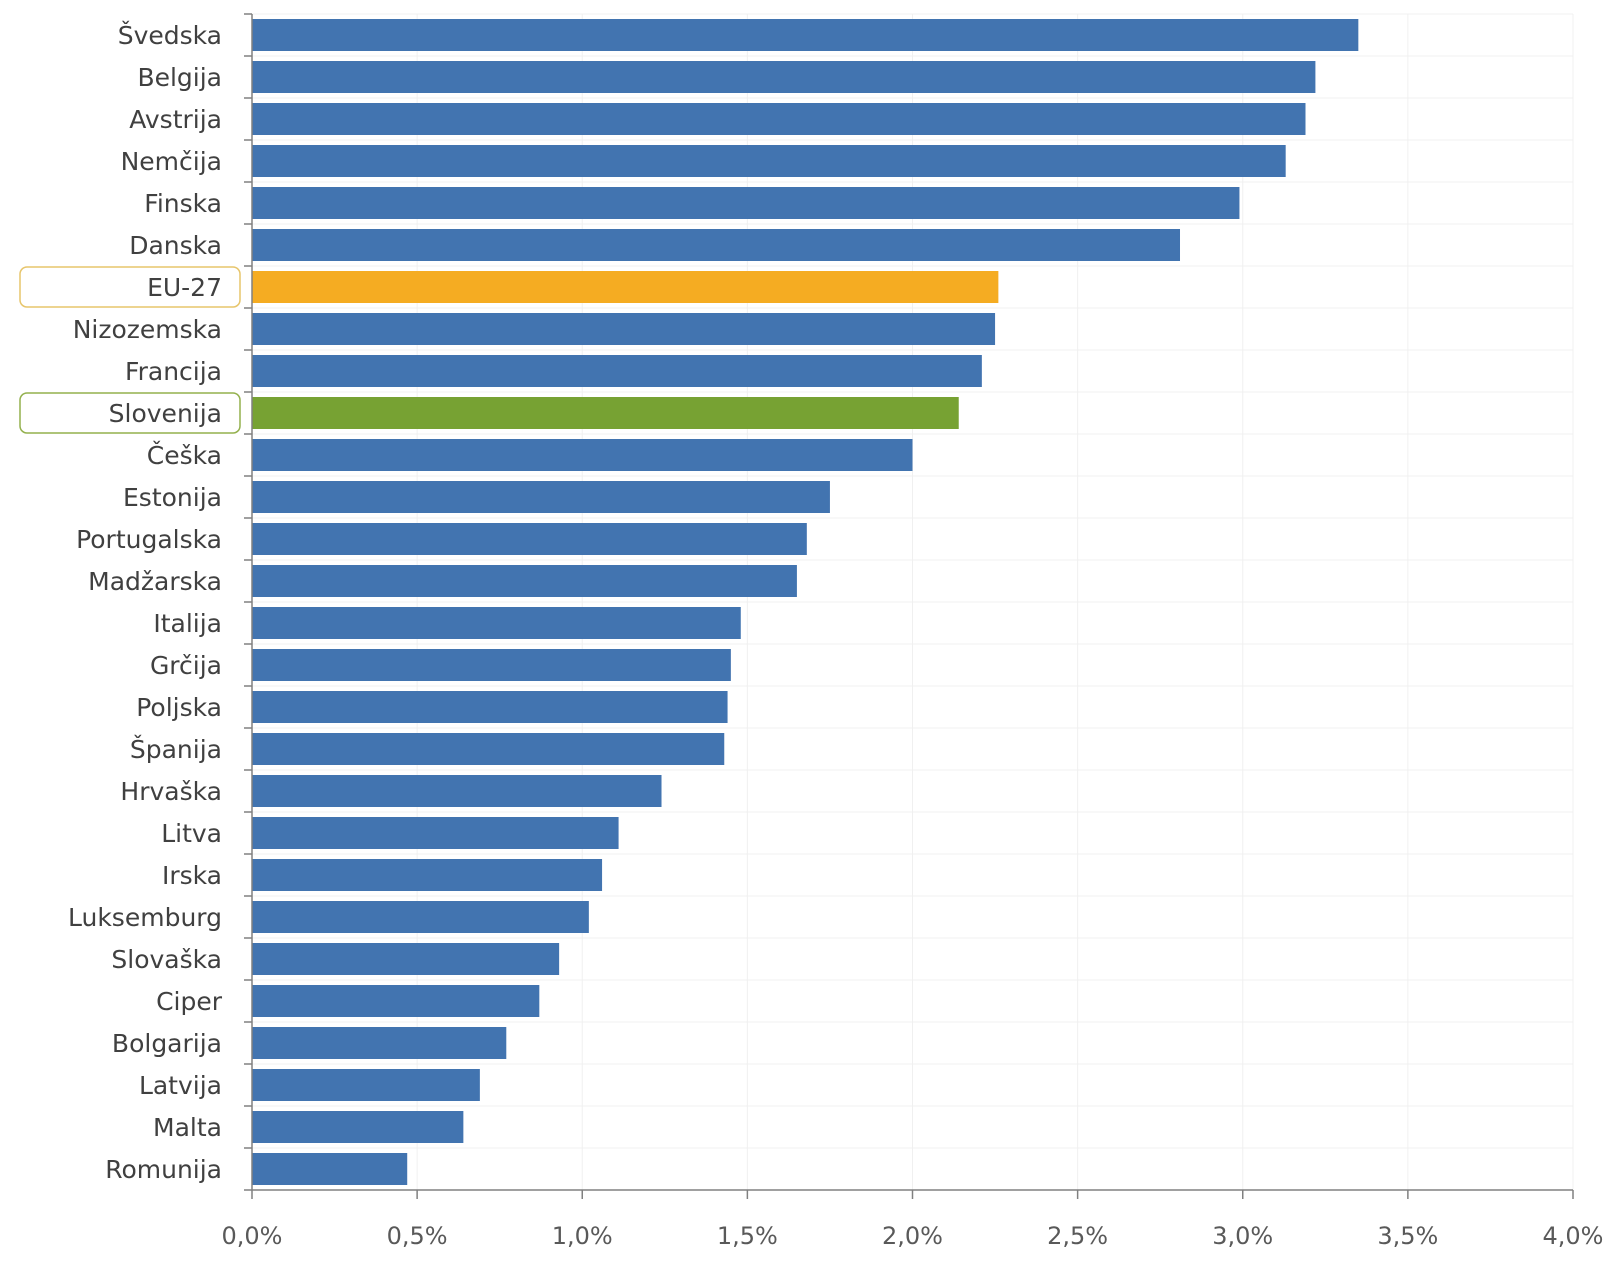  I want to click on category-label-nizozemska: Nizozemska, so click(147, 329).